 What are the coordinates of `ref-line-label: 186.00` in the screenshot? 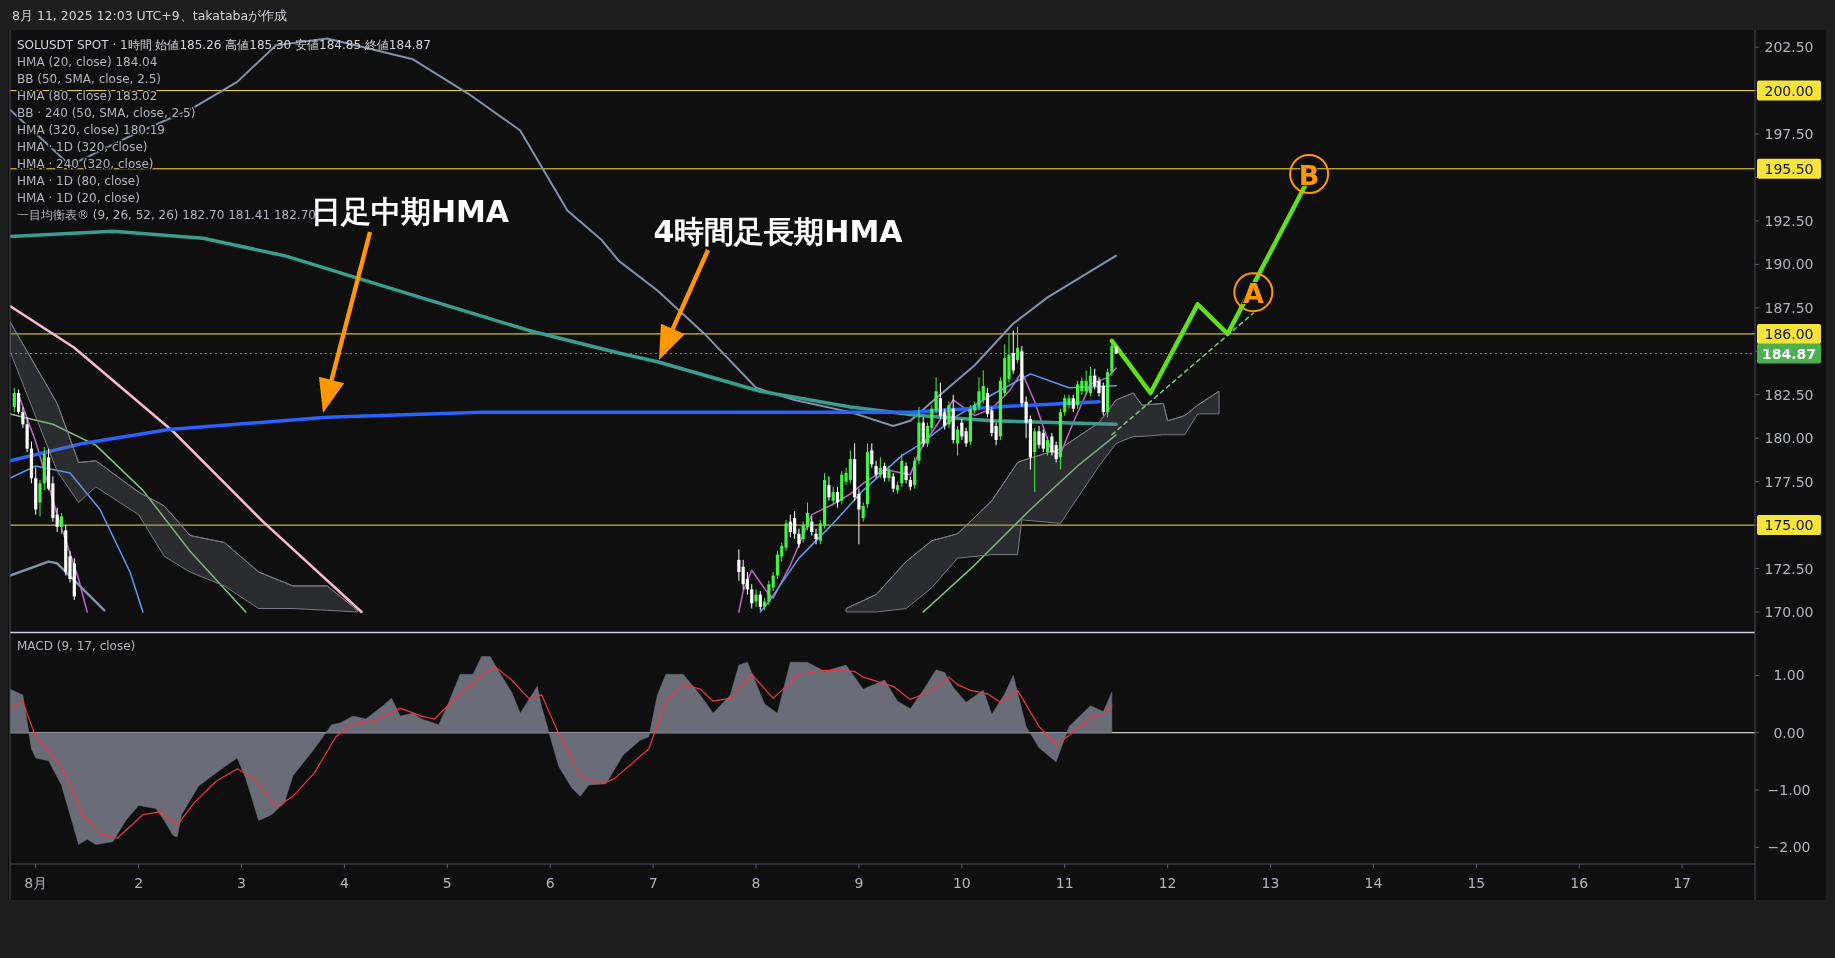 It's located at (1789, 333).